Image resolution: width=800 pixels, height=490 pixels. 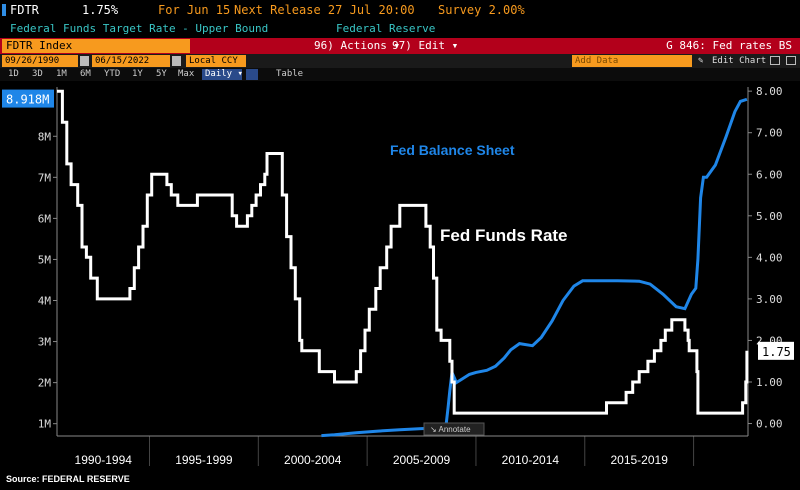 I want to click on edit-chart-button: Edit Chart, so click(x=739, y=61).